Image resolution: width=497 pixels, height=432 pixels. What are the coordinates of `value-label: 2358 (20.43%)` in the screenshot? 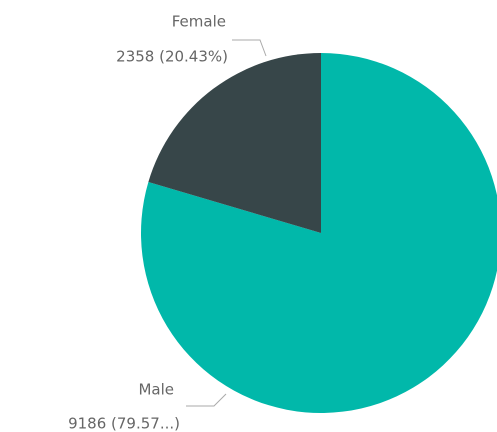 It's located at (172, 57).